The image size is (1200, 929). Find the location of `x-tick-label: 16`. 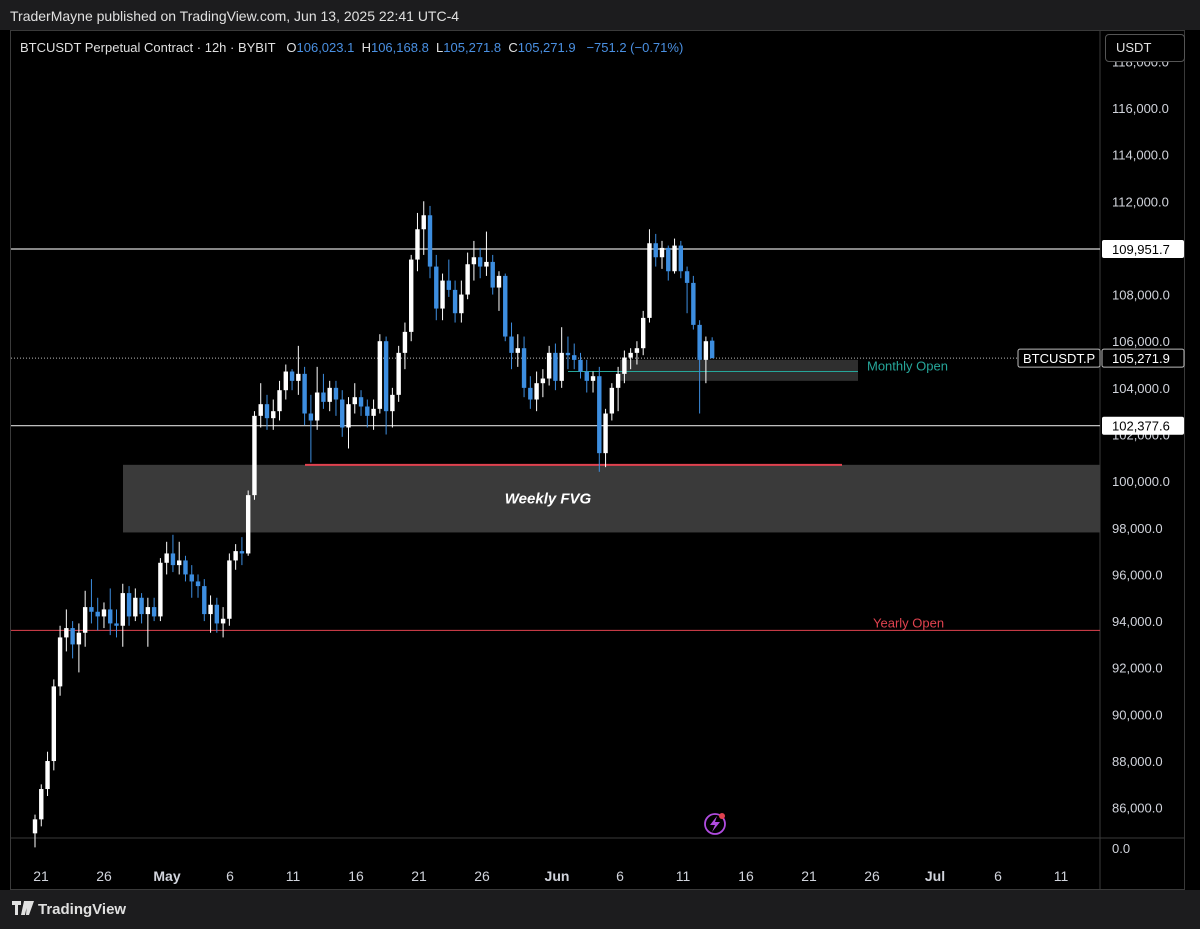

x-tick-label: 16 is located at coordinates (746, 876).